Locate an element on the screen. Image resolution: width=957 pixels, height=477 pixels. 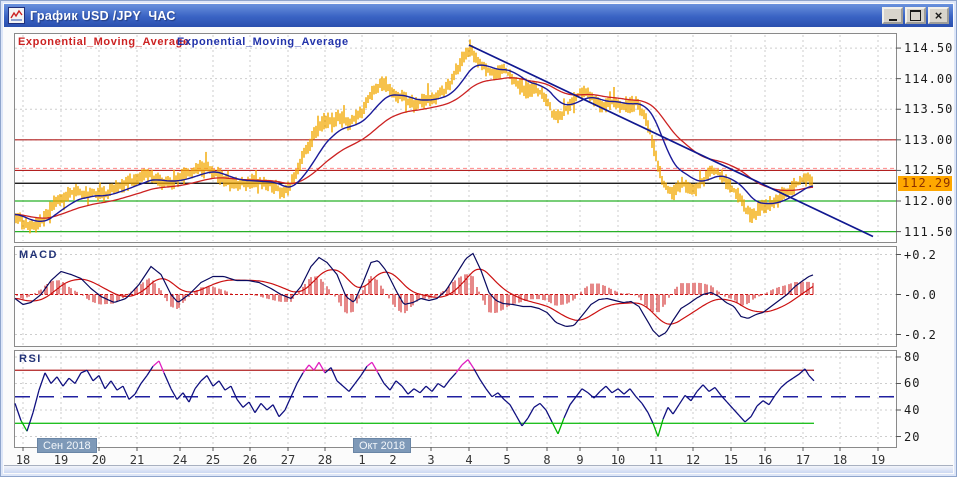
macd-label: MACD is located at coordinates (38, 255).